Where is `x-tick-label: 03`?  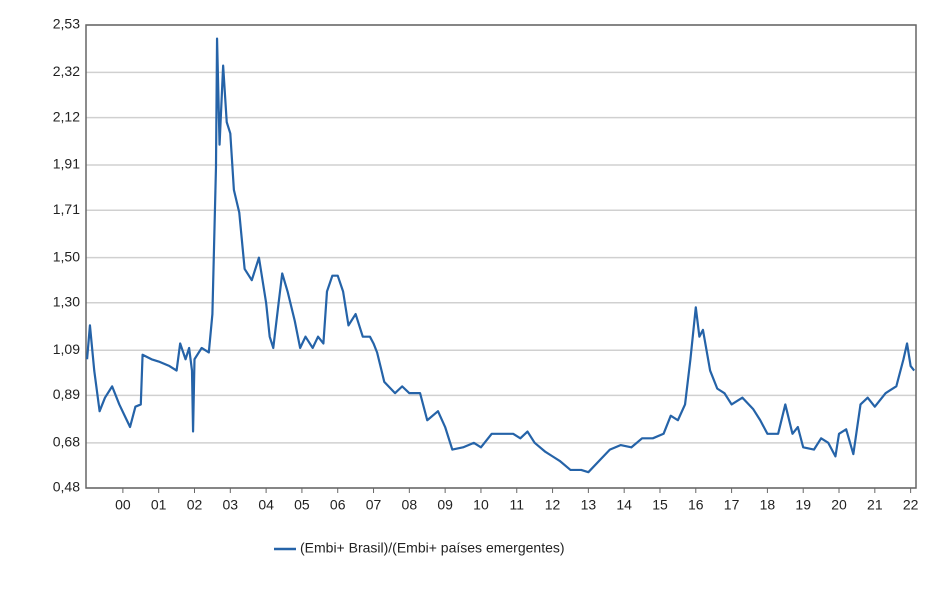
x-tick-label: 03 is located at coordinates (231, 505).